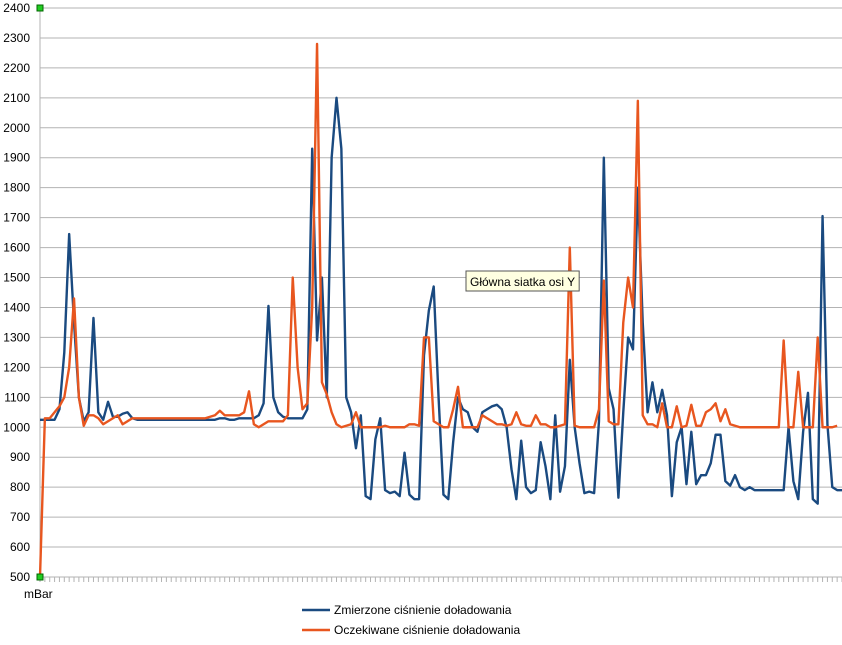 The width and height of the screenshot is (842, 645). Describe the element at coordinates (40, 292) in the screenshot. I see `axis-selection-handles` at that location.